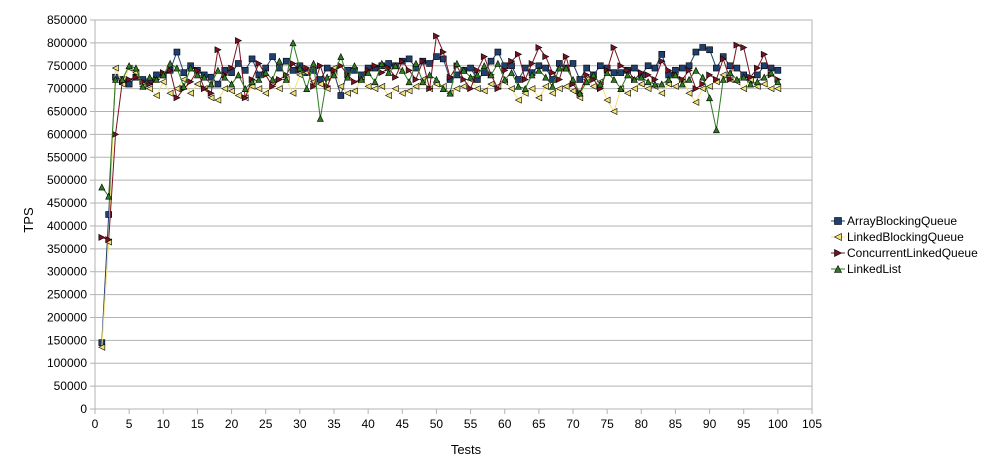 The width and height of the screenshot is (999, 476). Describe the element at coordinates (334, 424) in the screenshot. I see `x-tick-label: 35` at that location.